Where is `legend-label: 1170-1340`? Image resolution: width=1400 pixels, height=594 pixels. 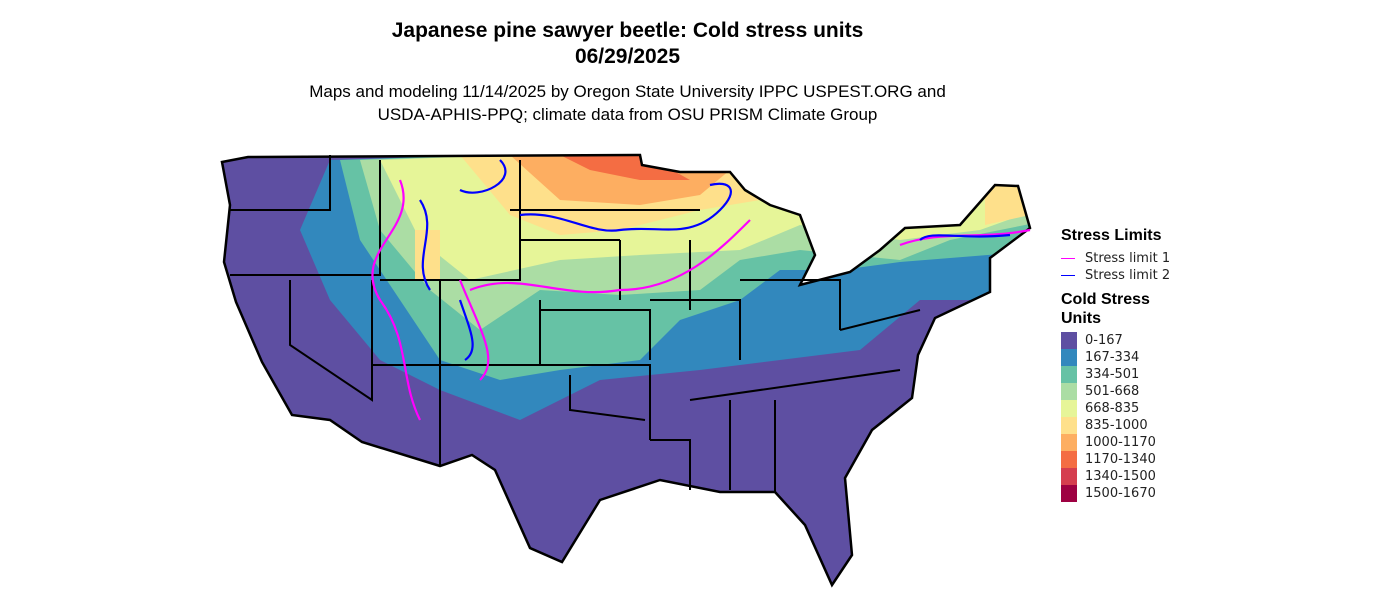 legend-label: 1170-1340 is located at coordinates (1120, 459).